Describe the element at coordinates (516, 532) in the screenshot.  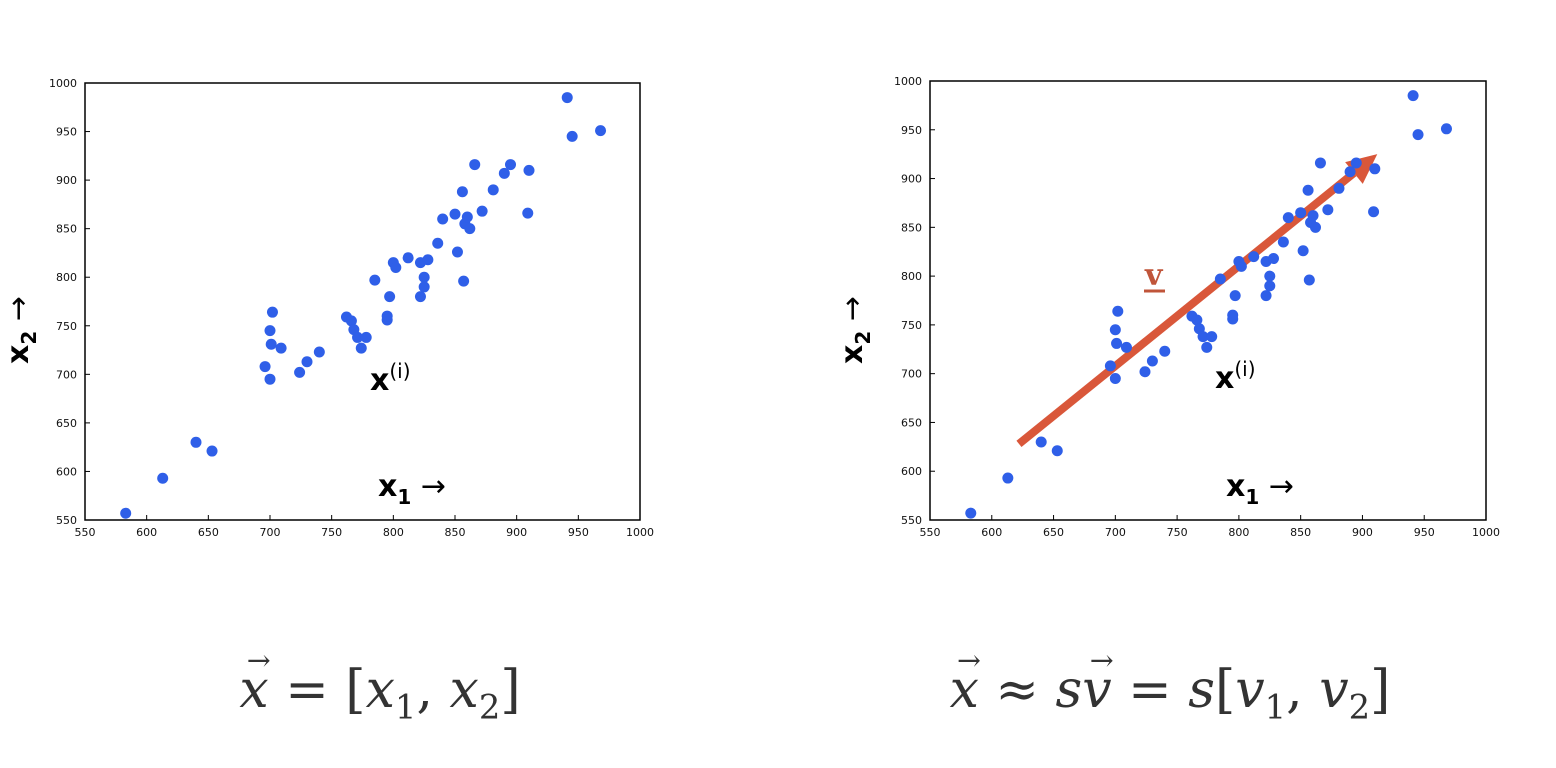
I see `x-tick-label: 900` at that location.